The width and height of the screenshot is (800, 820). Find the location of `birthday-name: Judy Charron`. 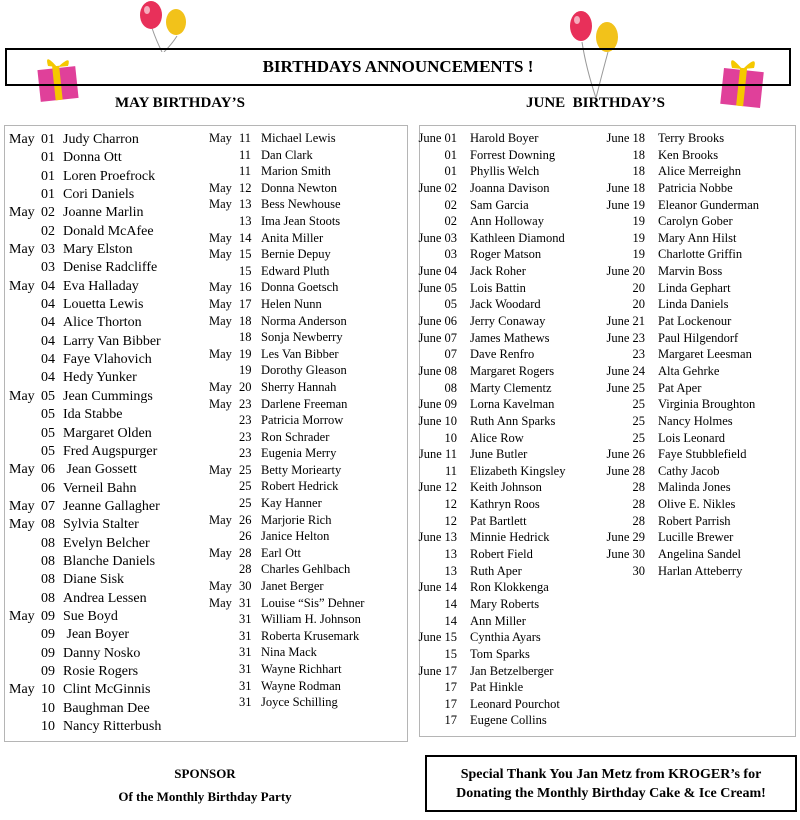

birthday-name: Judy Charron is located at coordinates (101, 139).